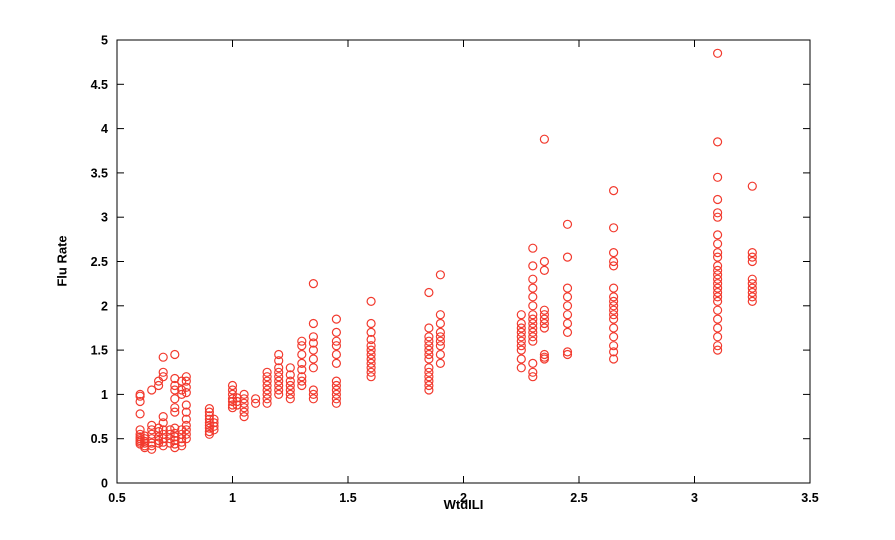 This screenshot has height=540, width=895. What do you see at coordinates (578, 498) in the screenshot?
I see `x-tick-label: 2.5` at bounding box center [578, 498].